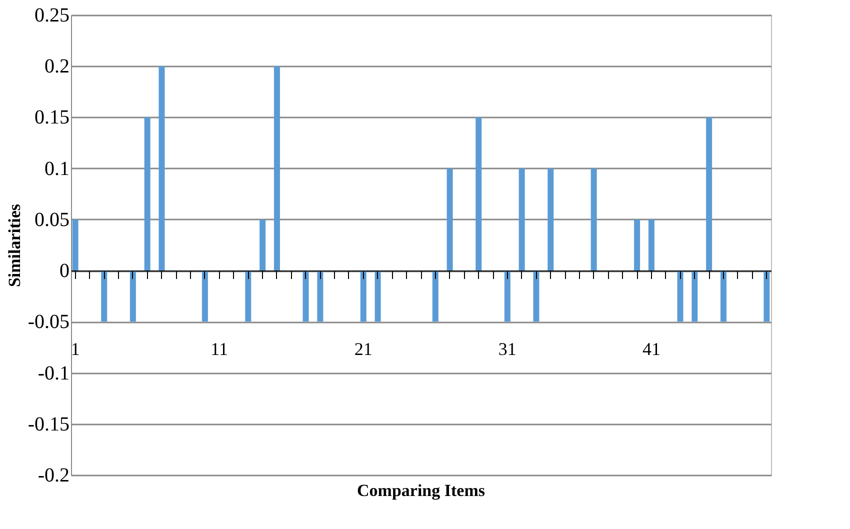  Describe the element at coordinates (52, 219) in the screenshot. I see `y-tick-label: 0.05` at that location.